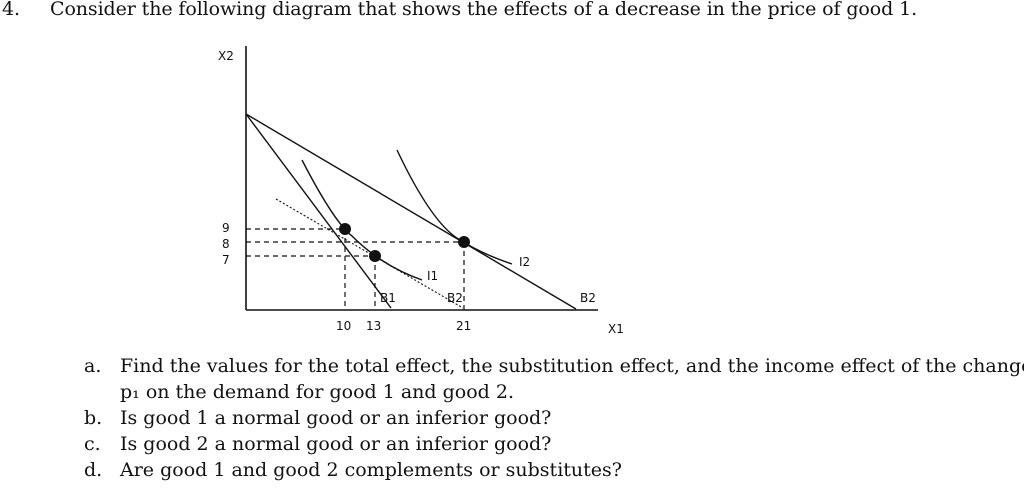  What do you see at coordinates (93, 366) in the screenshot?
I see `subquestion-letter: a.` at bounding box center [93, 366].